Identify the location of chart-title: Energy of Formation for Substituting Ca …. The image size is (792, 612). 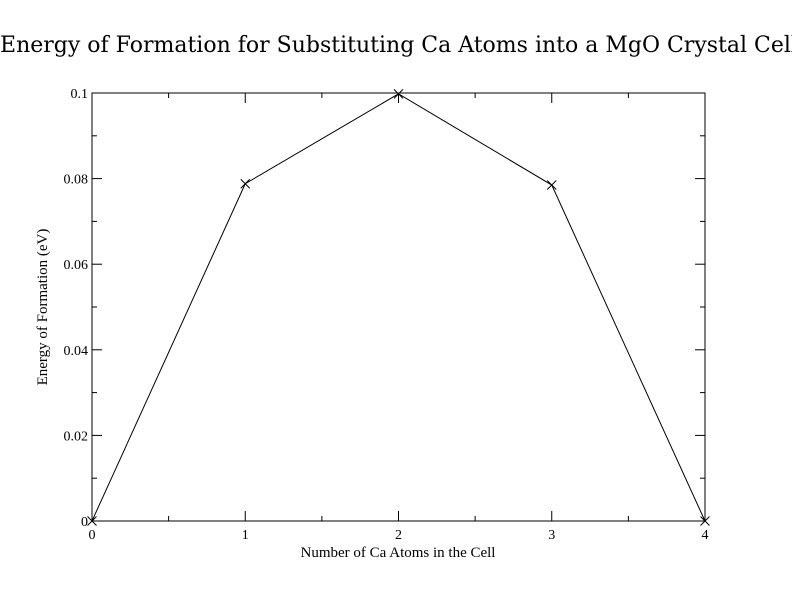
(396, 45).